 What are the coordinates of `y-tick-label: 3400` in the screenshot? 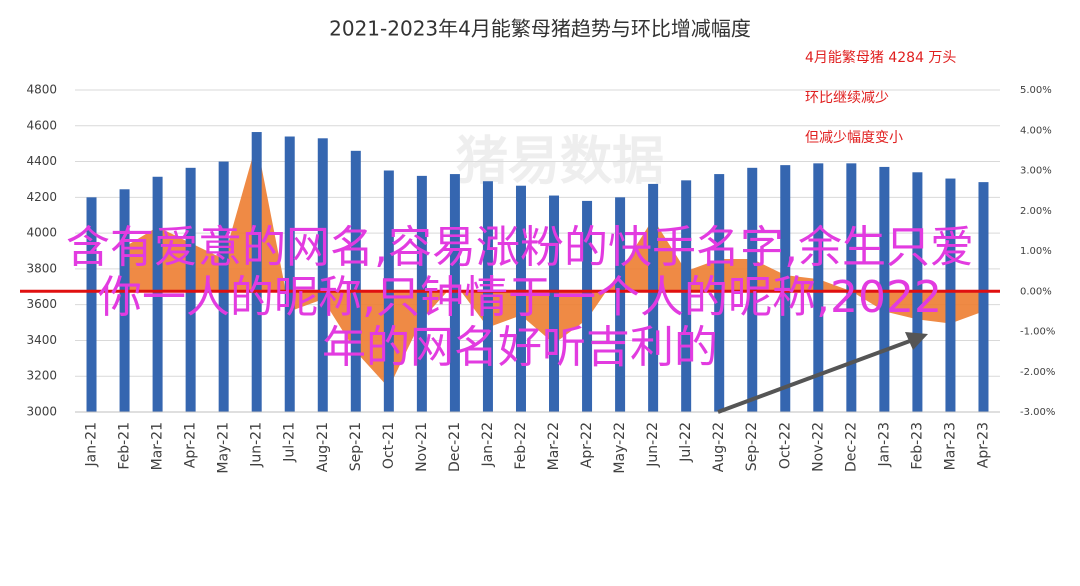 It's located at (41, 340).